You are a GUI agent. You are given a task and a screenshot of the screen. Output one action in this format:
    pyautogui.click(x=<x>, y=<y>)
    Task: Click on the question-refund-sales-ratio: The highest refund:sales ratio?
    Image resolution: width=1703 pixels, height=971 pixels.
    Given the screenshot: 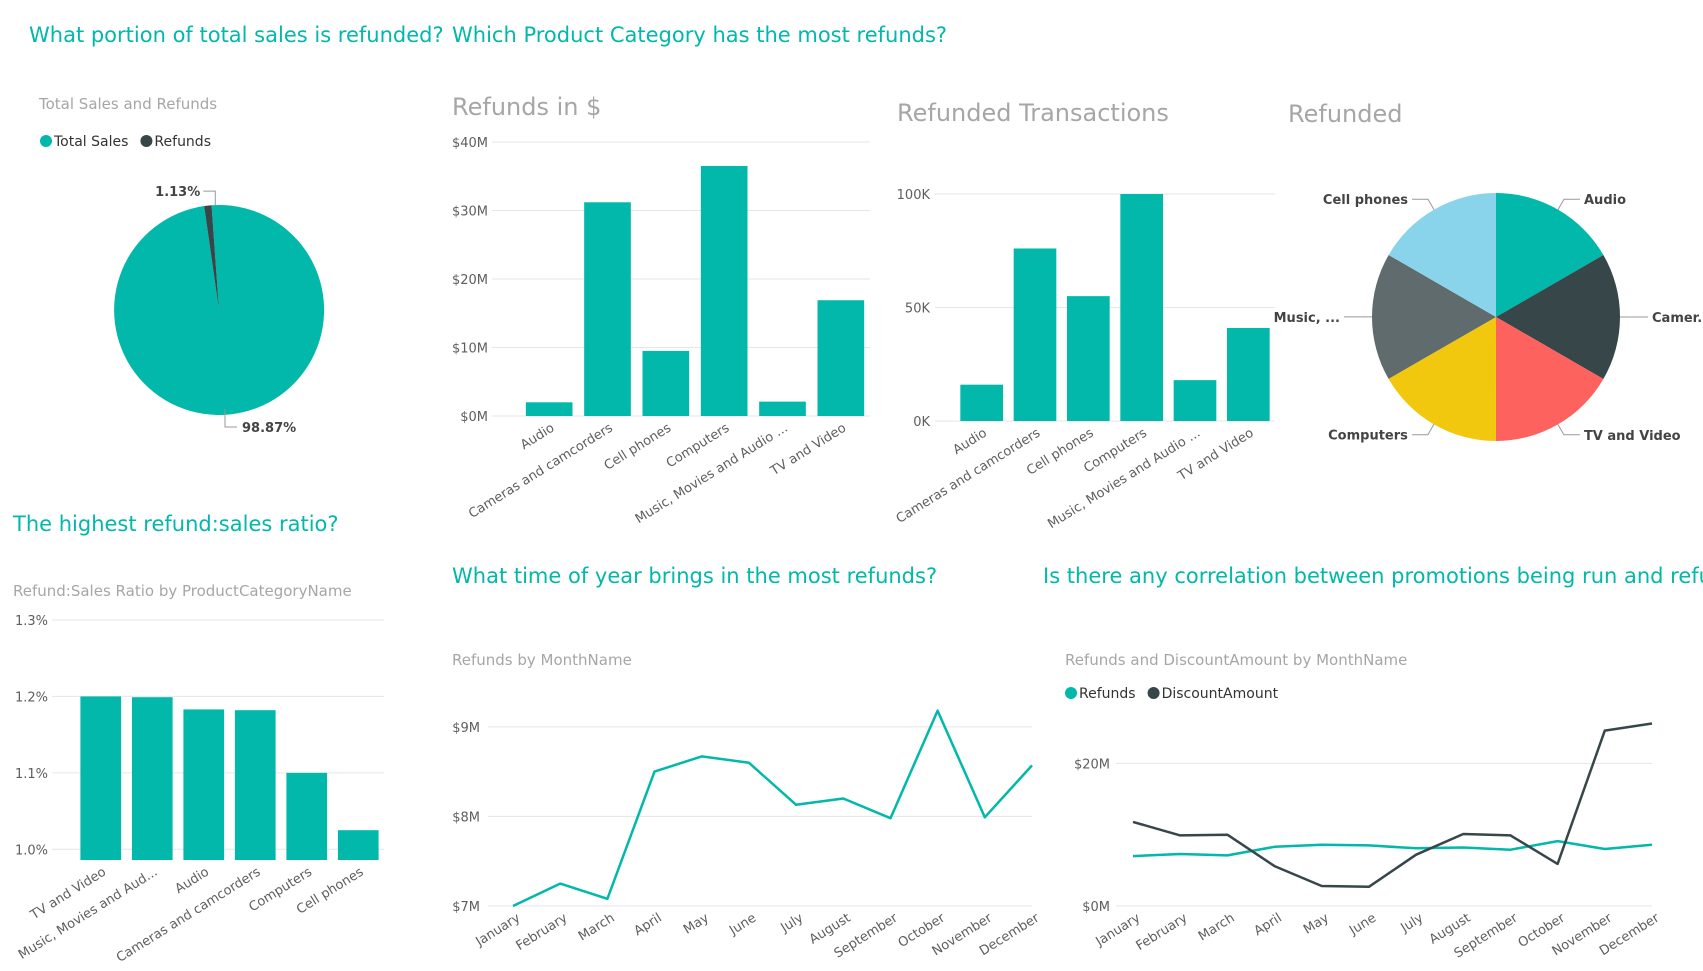 What is the action you would take?
    pyautogui.click(x=176, y=524)
    